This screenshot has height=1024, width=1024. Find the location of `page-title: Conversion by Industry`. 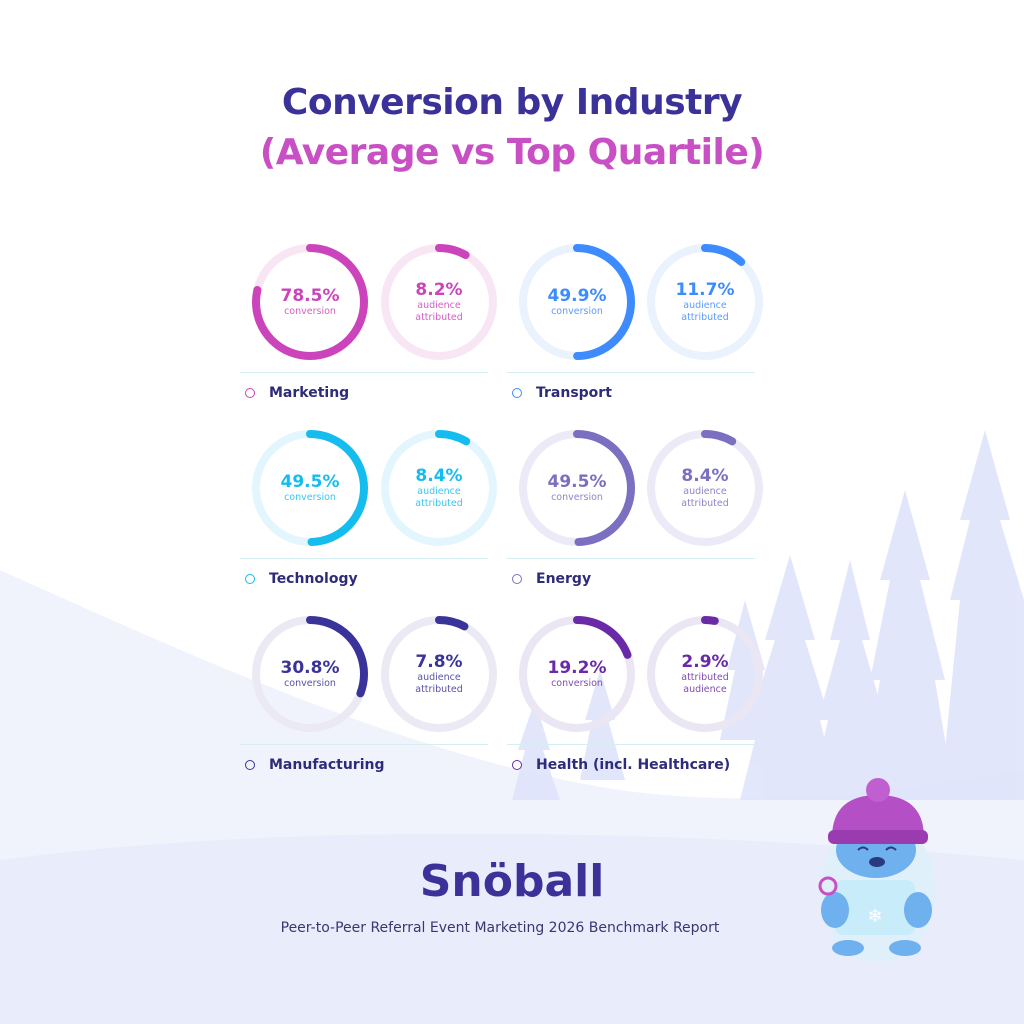

page-title: Conversion by Industry is located at coordinates (512, 102).